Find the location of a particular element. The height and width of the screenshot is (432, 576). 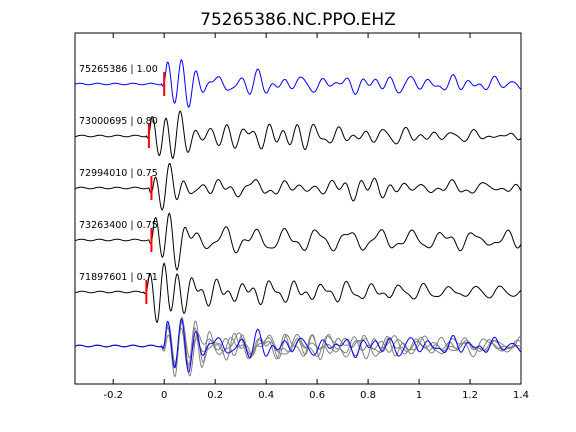

trace-72994010: 72994010 | 0.75 is located at coordinates (298, 186).